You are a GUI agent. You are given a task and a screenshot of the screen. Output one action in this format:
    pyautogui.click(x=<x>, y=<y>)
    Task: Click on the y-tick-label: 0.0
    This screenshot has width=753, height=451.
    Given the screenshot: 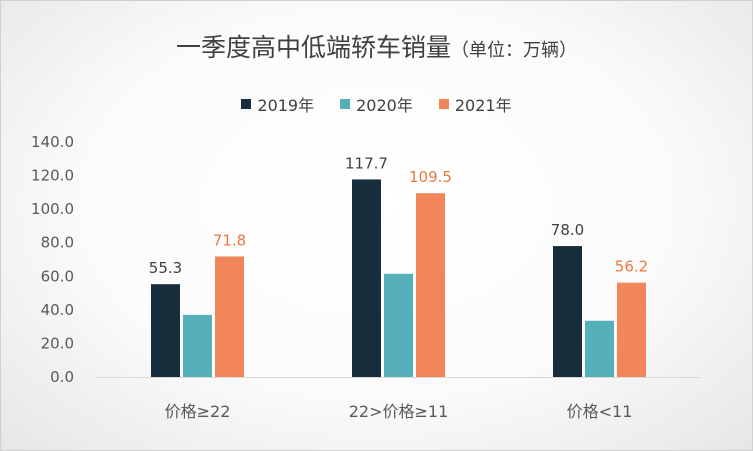 What is the action you would take?
    pyautogui.click(x=62, y=377)
    